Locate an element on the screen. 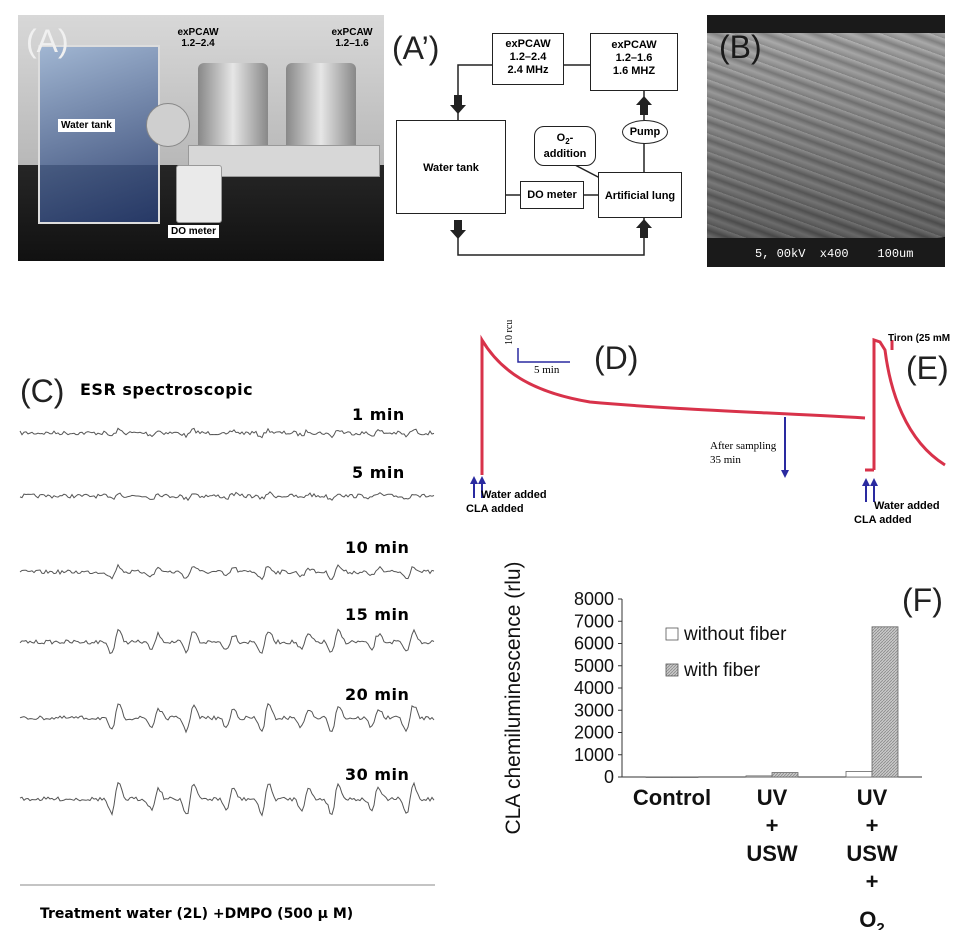 The image size is (961, 938). esr-time-15: 15 min is located at coordinates (377, 614).